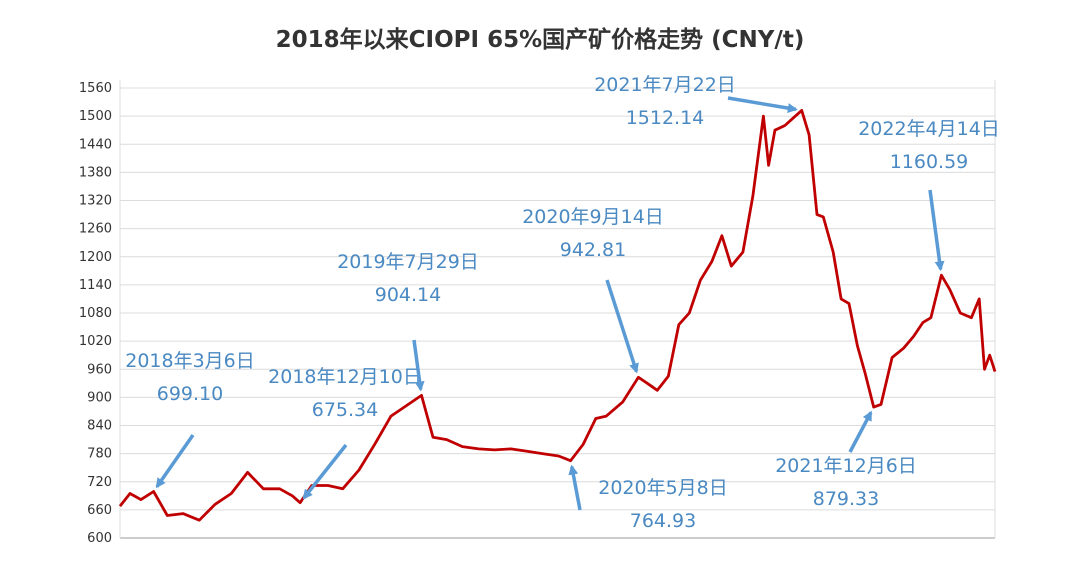  Describe the element at coordinates (99, 482) in the screenshot. I see `y-tick-label: 720` at that location.